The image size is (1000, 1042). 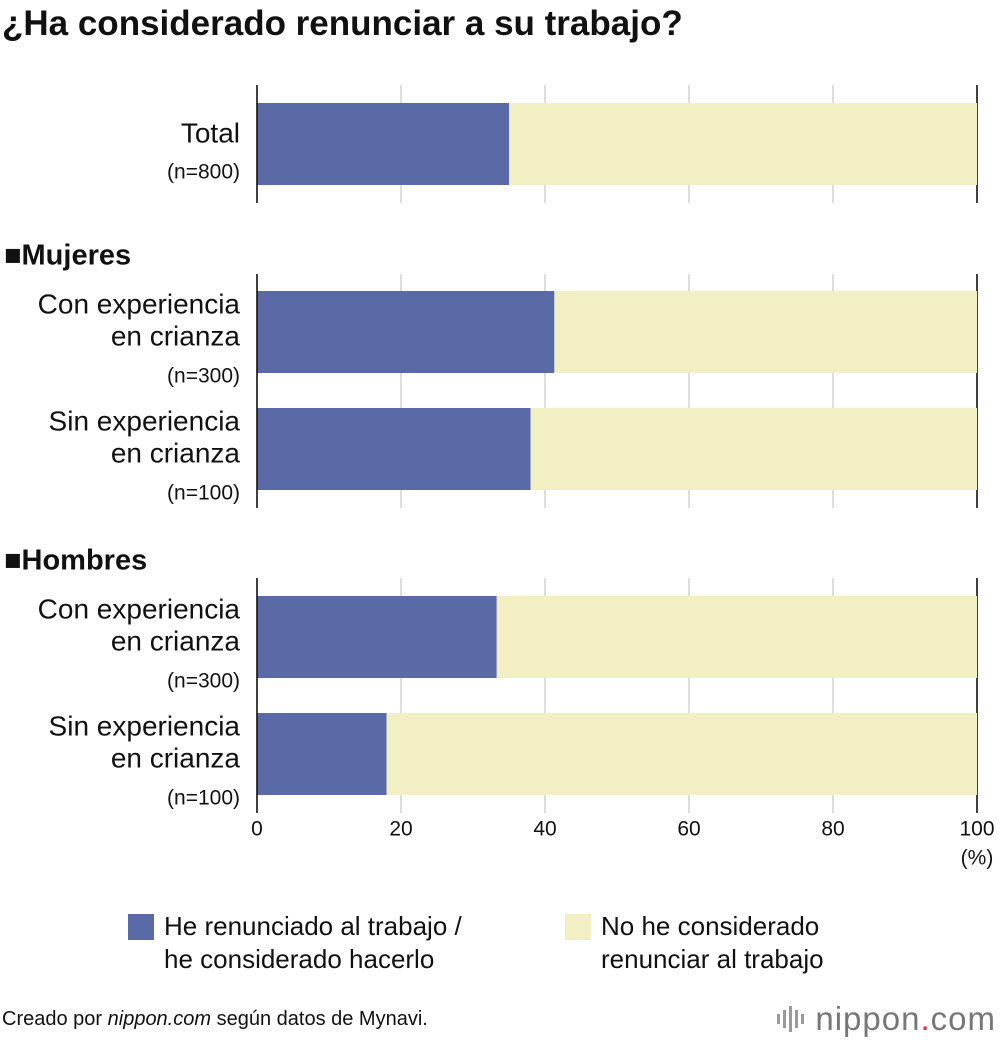 I want to click on bar-2-1-s0, so click(x=322, y=754).